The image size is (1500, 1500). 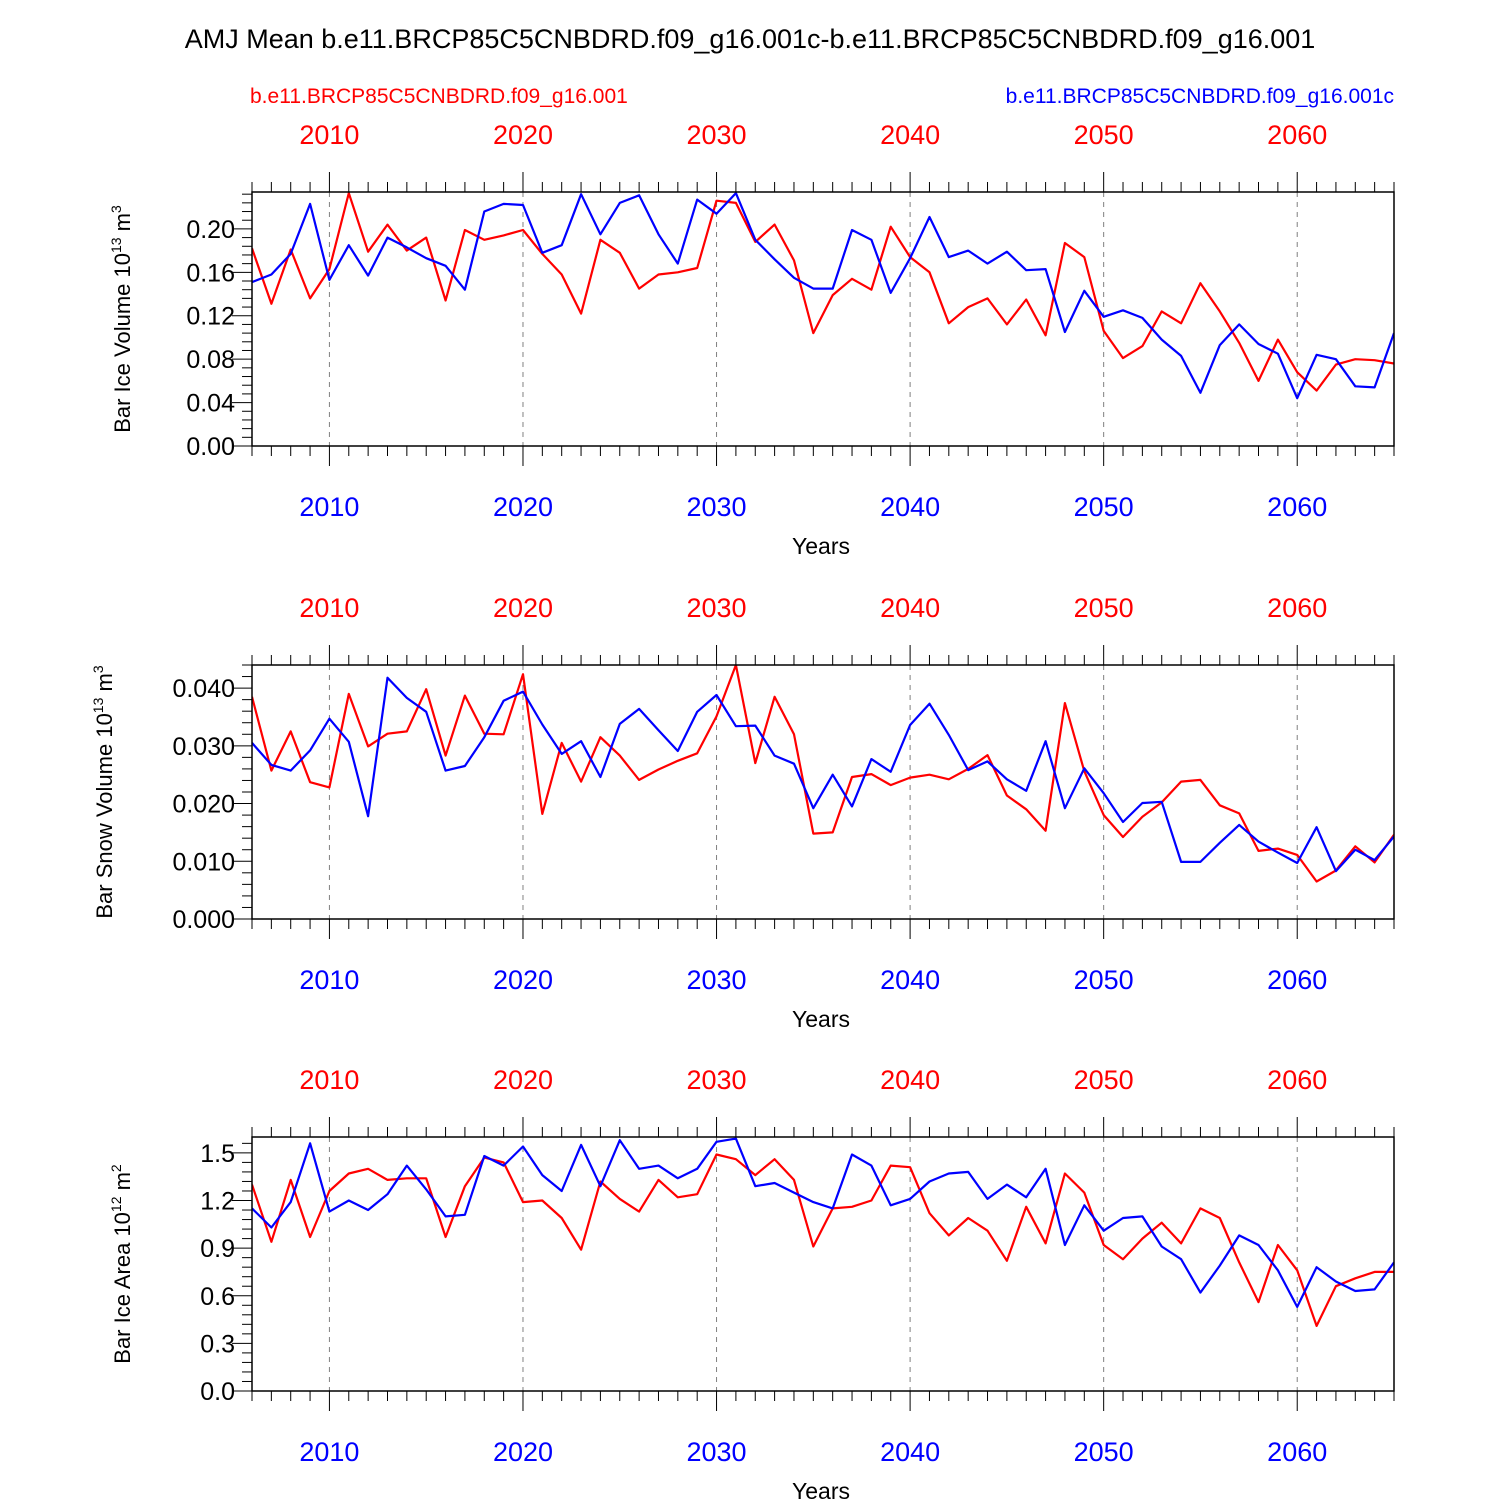 What do you see at coordinates (122, 343) in the screenshot?
I see `y-axis-label-text: Bar Ice Volume 10` at bounding box center [122, 343].